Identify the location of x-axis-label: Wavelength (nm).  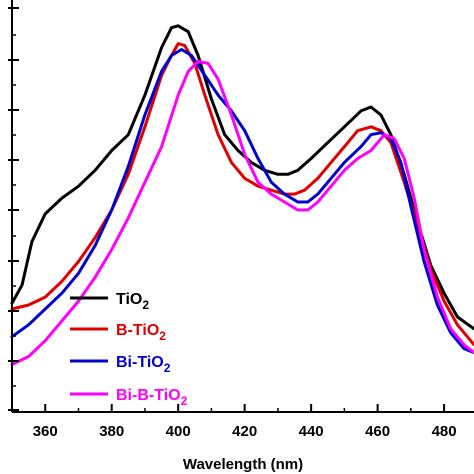
(243, 464).